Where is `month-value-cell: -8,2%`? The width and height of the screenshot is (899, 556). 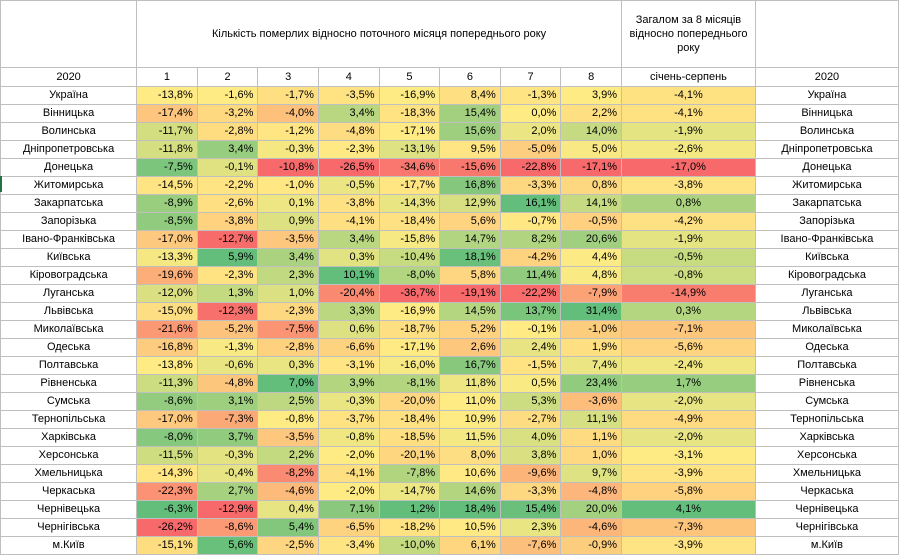 month-value-cell: -8,2% is located at coordinates (288, 473).